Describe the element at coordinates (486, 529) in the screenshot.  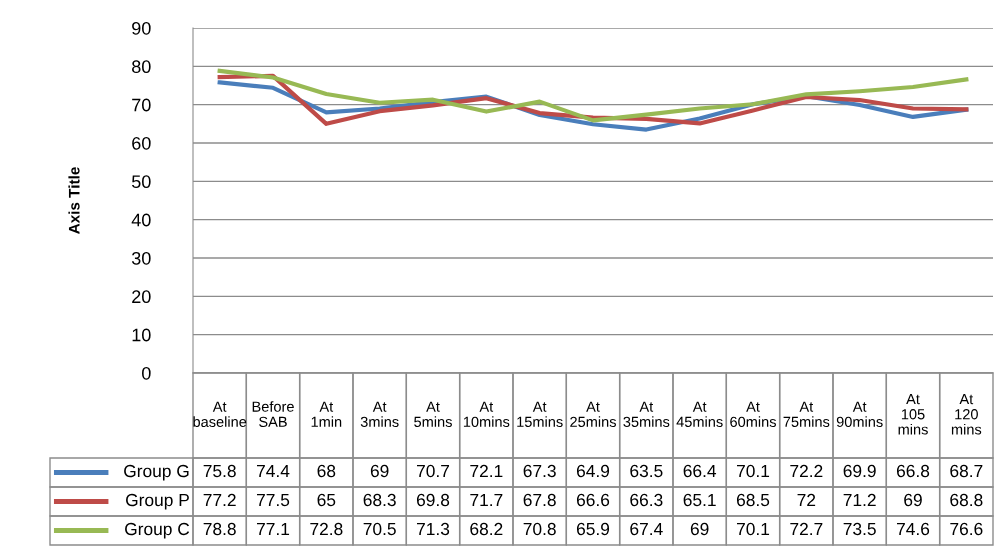
I see `data-label: 68.2` at that location.